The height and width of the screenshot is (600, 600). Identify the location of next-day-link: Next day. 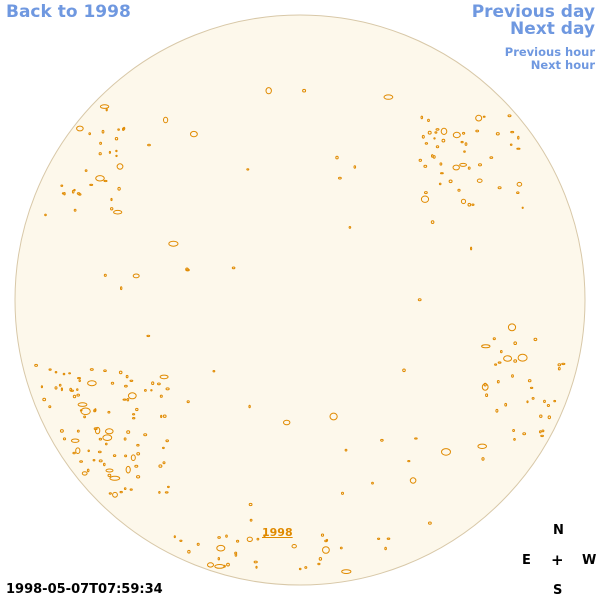
(552, 29).